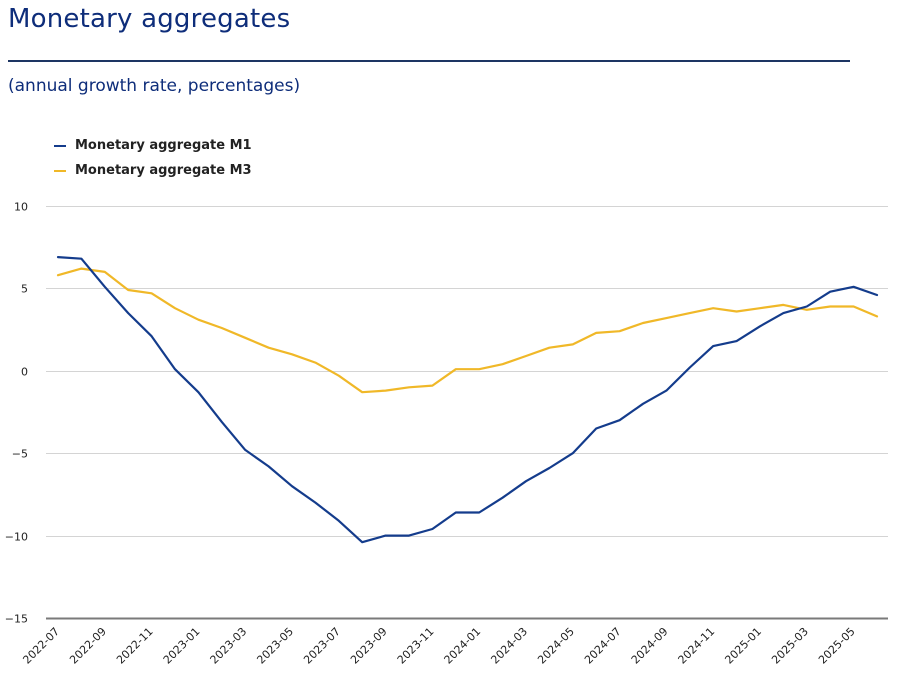 The height and width of the screenshot is (690, 900). What do you see at coordinates (16, 619) in the screenshot?
I see `y-tick-label: −15` at bounding box center [16, 619].